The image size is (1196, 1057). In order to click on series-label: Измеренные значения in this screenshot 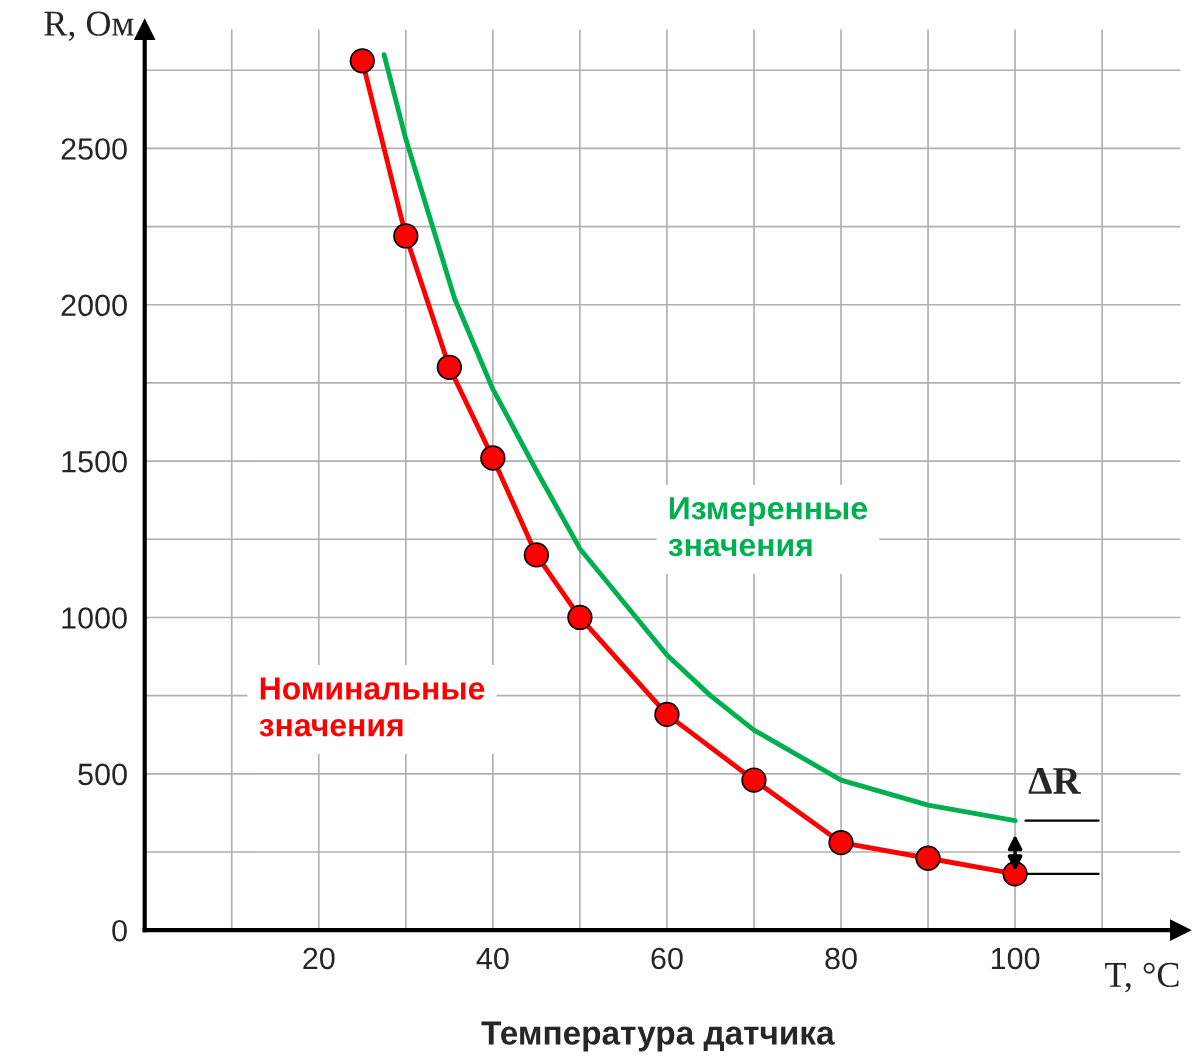, I will do `click(768, 527)`.